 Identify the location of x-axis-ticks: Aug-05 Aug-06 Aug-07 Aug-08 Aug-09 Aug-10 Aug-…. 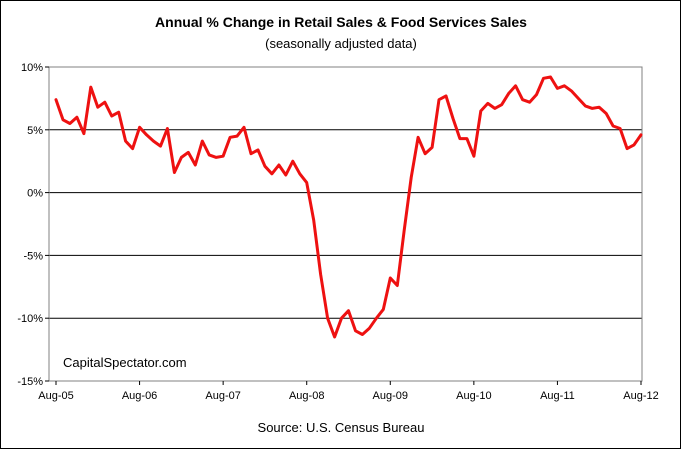
(348, 391).